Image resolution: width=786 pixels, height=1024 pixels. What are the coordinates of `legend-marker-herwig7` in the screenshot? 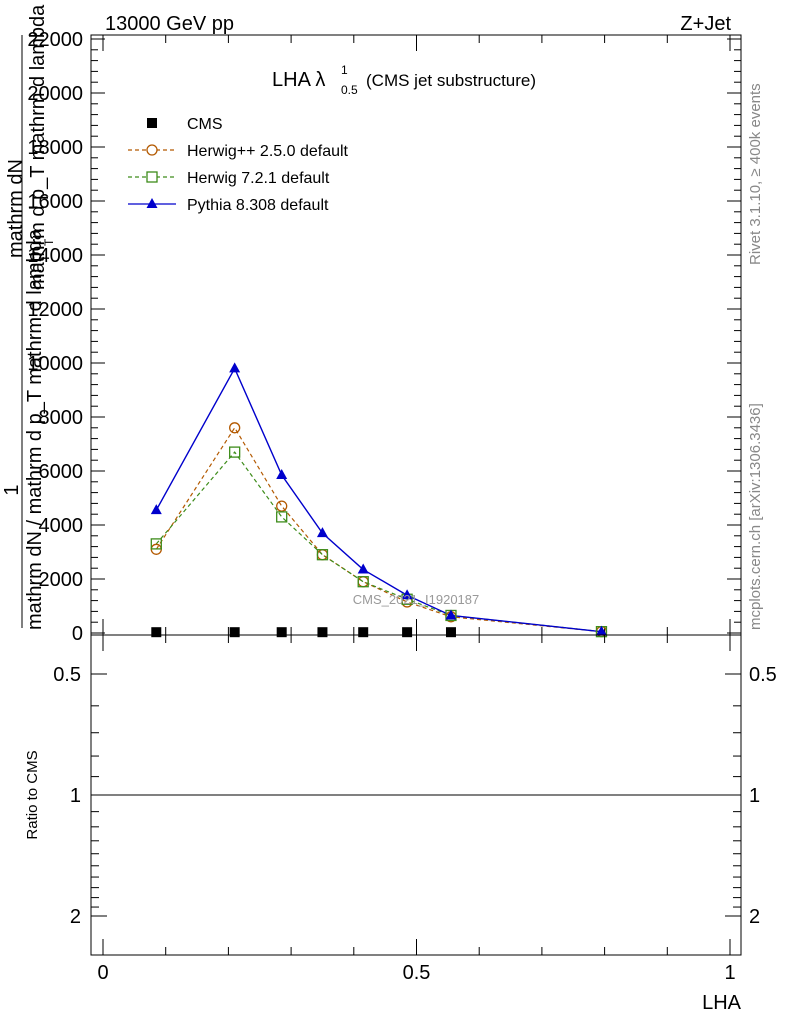 It's located at (152, 177).